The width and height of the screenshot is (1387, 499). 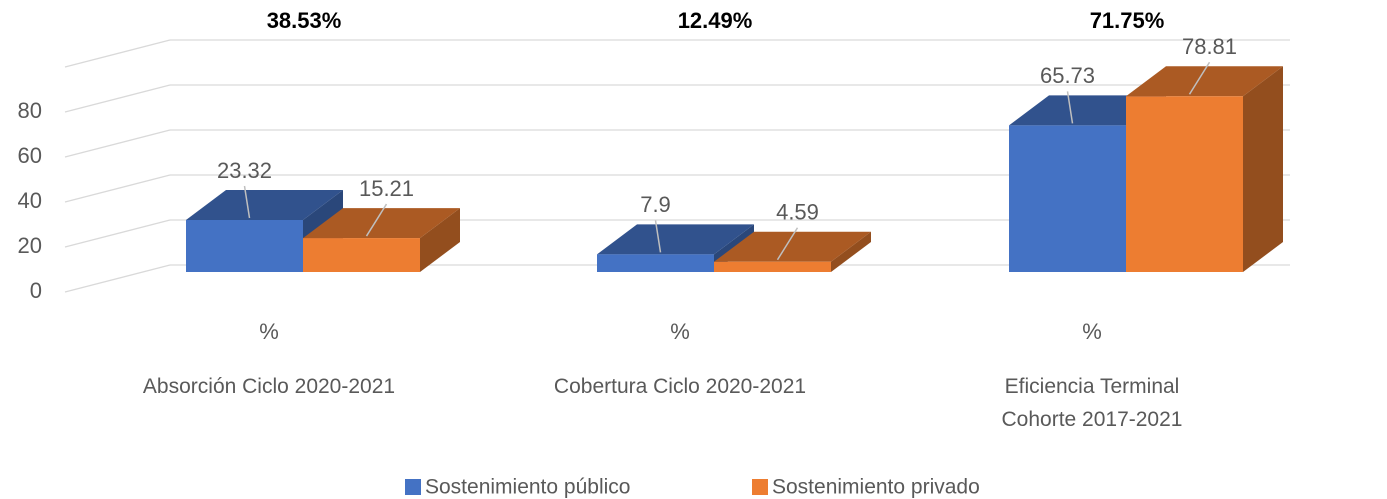 I want to click on annotation: 38.53%, so click(x=304, y=20).